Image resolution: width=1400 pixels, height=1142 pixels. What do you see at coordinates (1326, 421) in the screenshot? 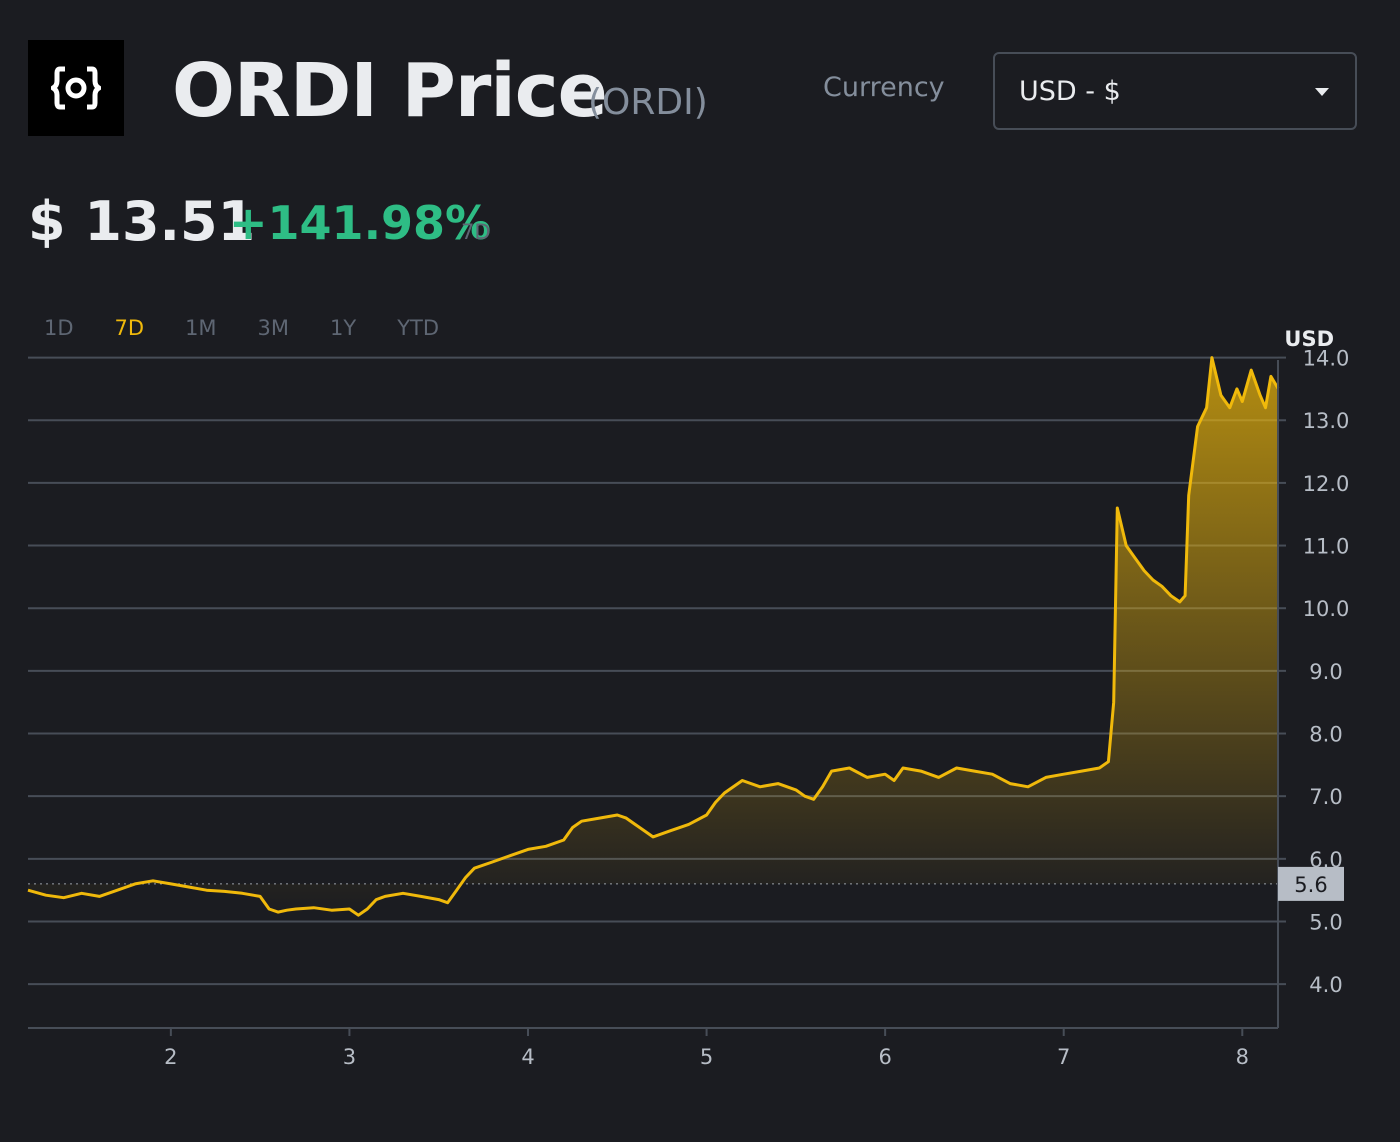
I see `y-tick-label: 13.0` at bounding box center [1326, 421].